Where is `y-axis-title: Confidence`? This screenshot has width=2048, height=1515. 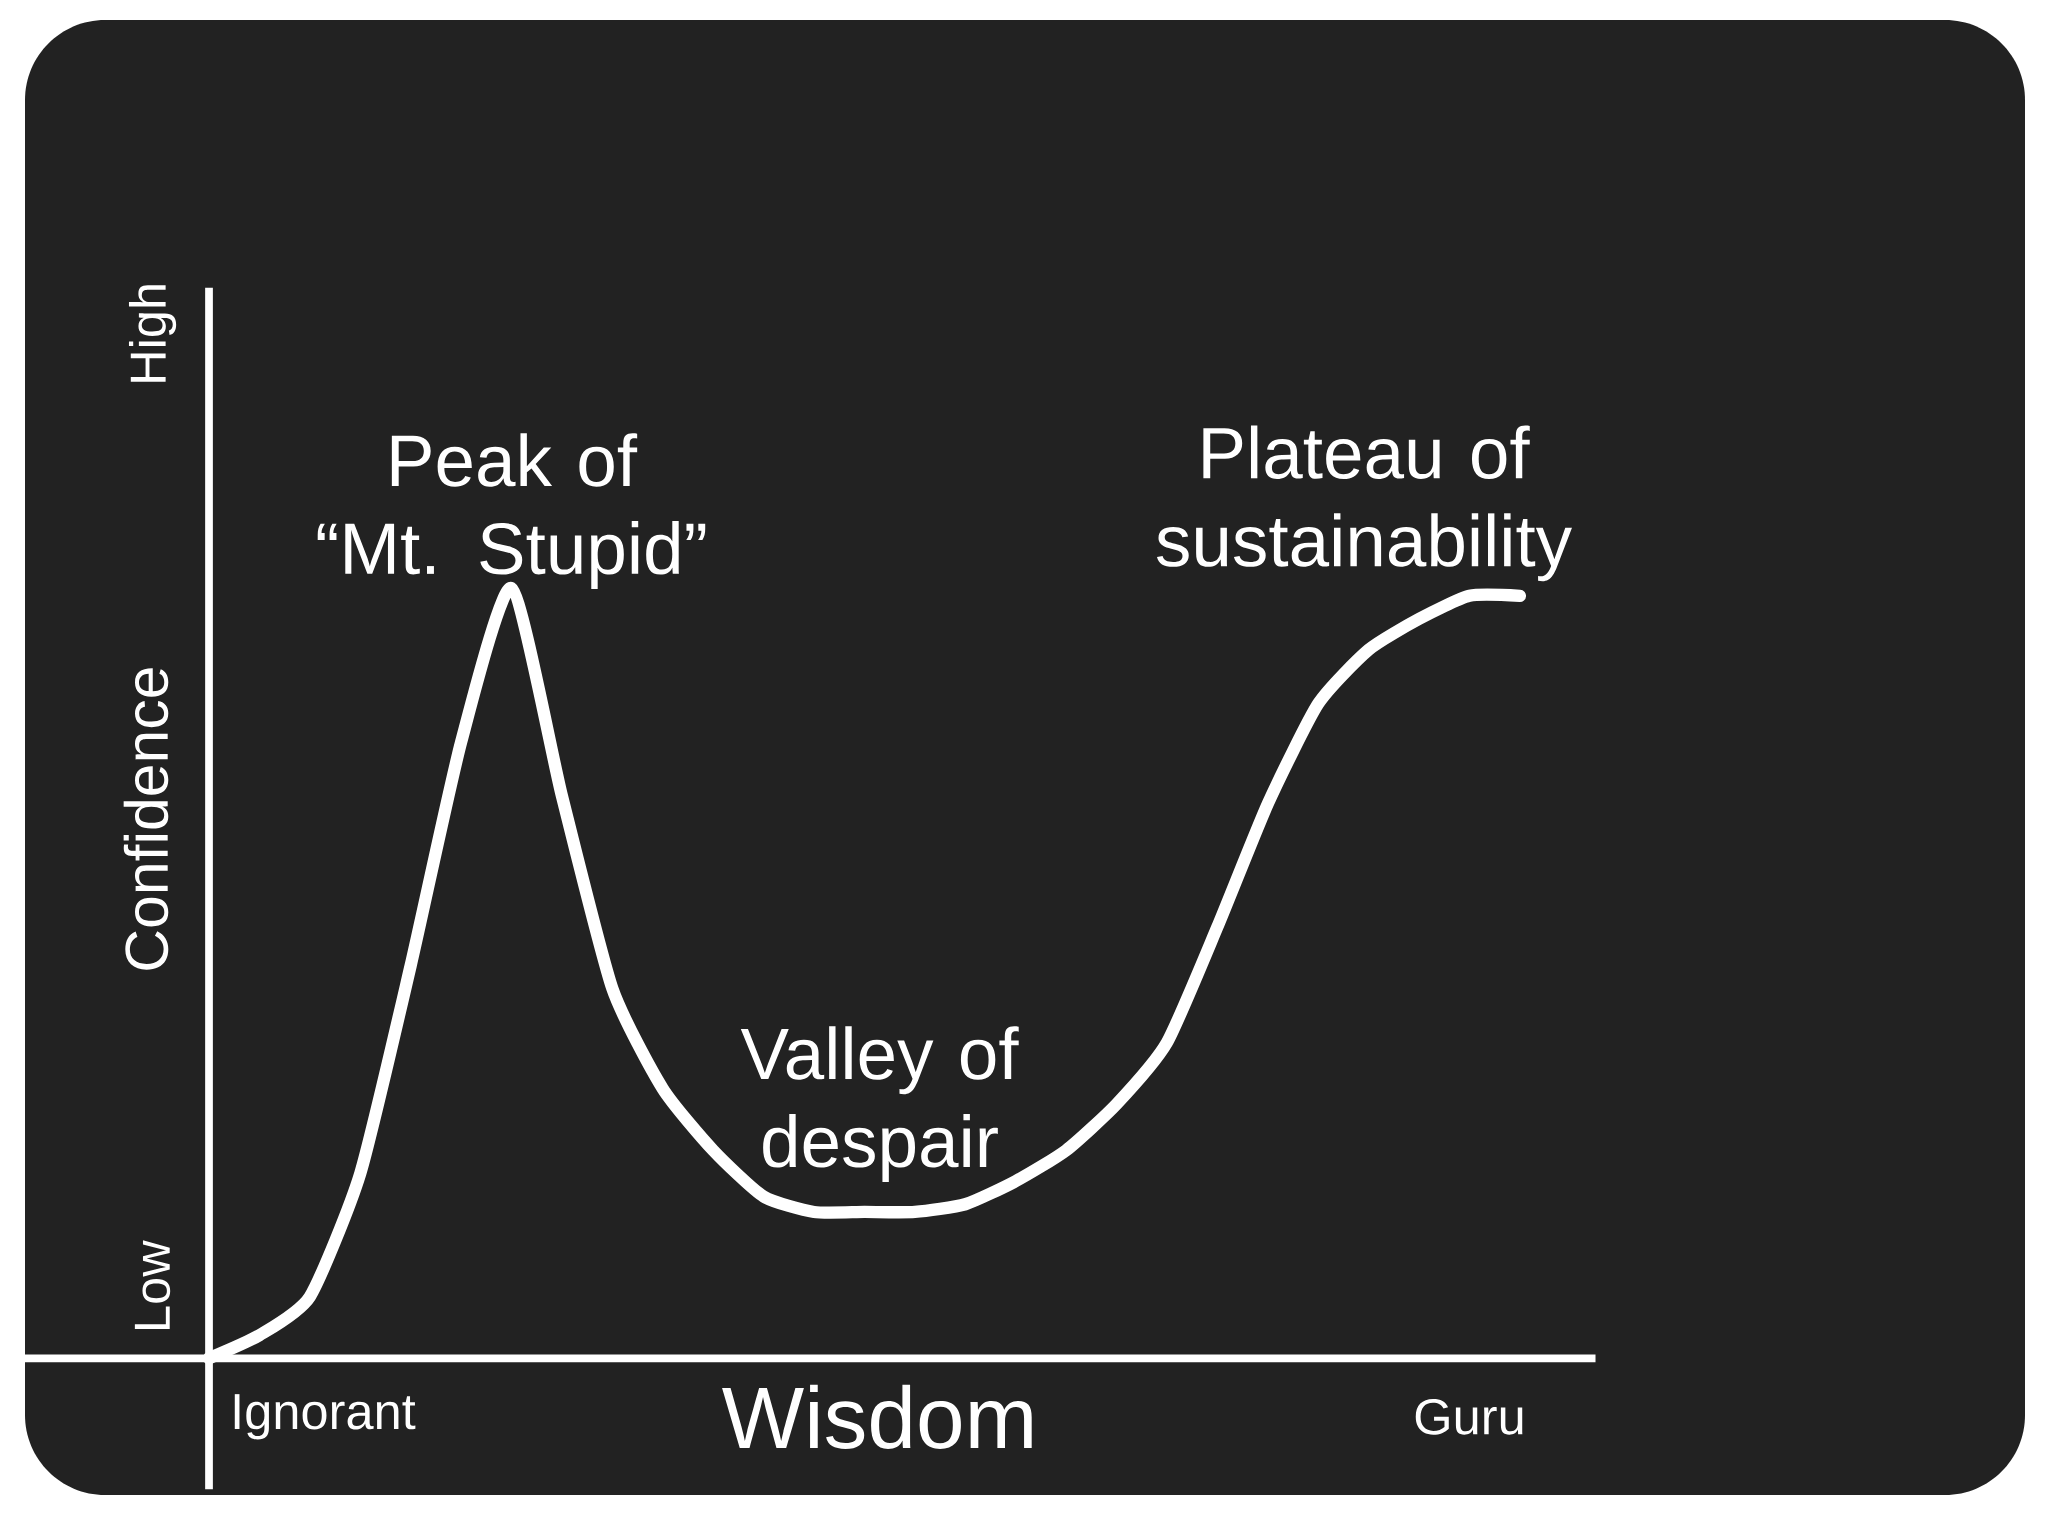 y-axis-title: Confidence is located at coordinates (146, 819).